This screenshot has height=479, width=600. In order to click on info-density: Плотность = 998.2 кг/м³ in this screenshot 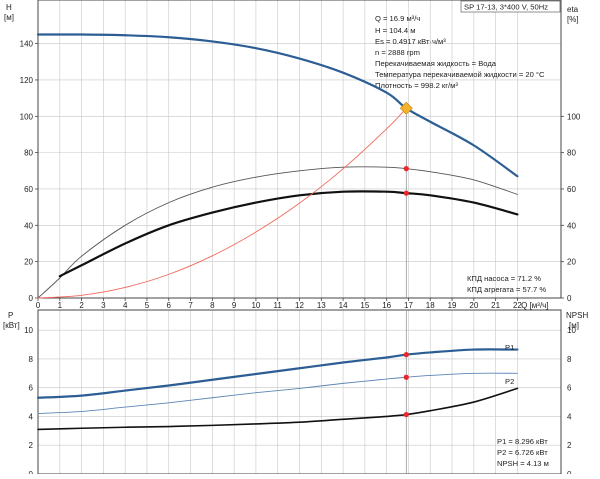, I will do `click(416, 85)`.